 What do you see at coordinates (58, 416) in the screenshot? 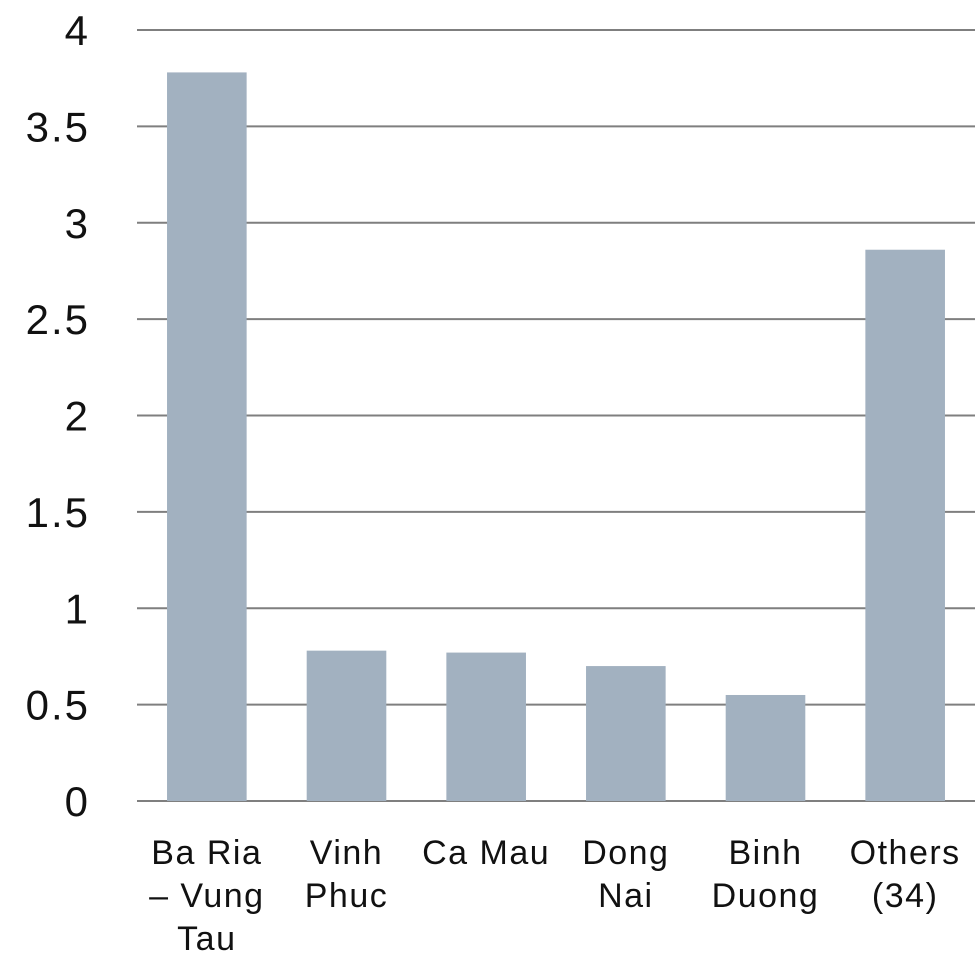
I see `y-tick-labels: 0 0.5 1 1.5 2 2.5 3 3.5 4` at bounding box center [58, 416].